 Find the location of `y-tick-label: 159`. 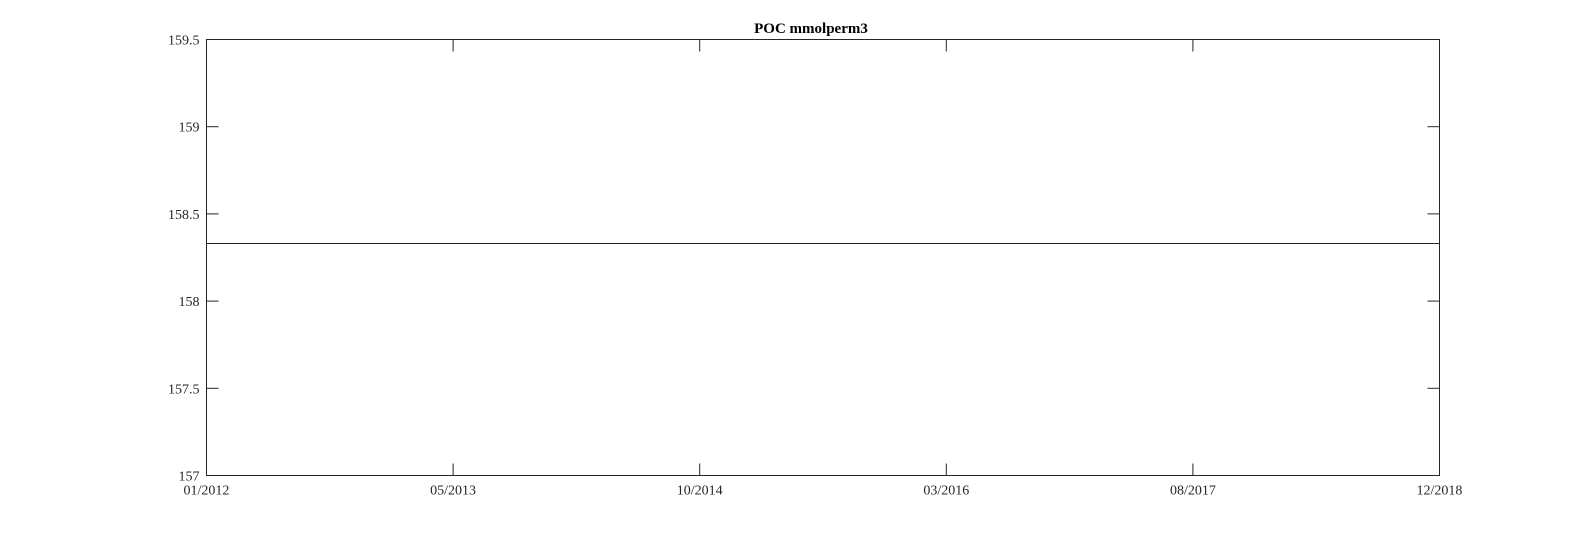

y-tick-label: 159 is located at coordinates (189, 128).